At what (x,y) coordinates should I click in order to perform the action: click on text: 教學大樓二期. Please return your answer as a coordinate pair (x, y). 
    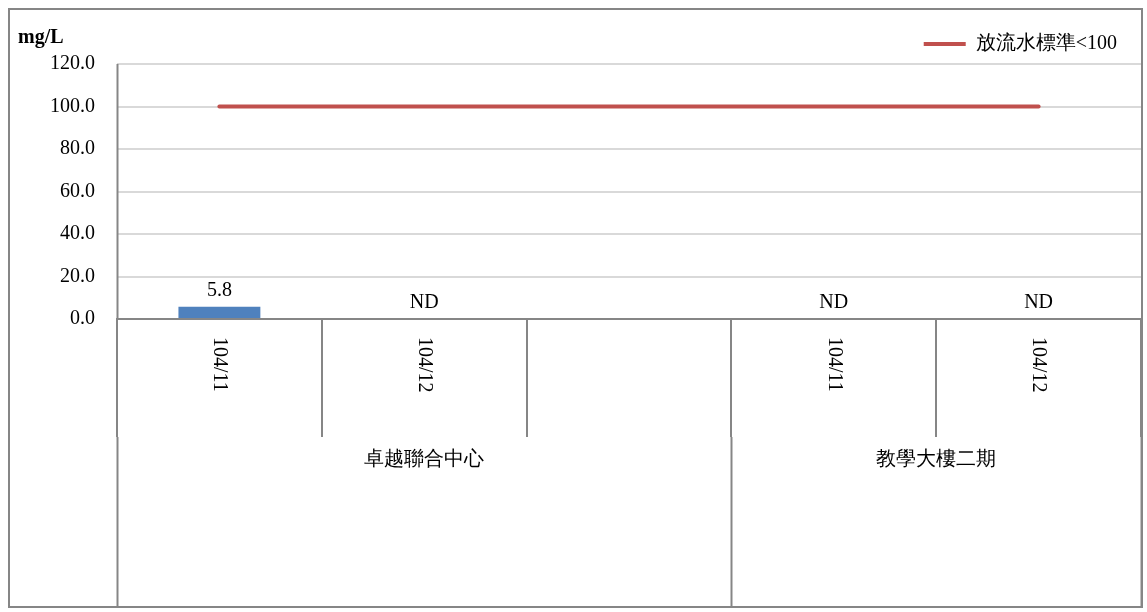
    Looking at the image, I should click on (936, 458).